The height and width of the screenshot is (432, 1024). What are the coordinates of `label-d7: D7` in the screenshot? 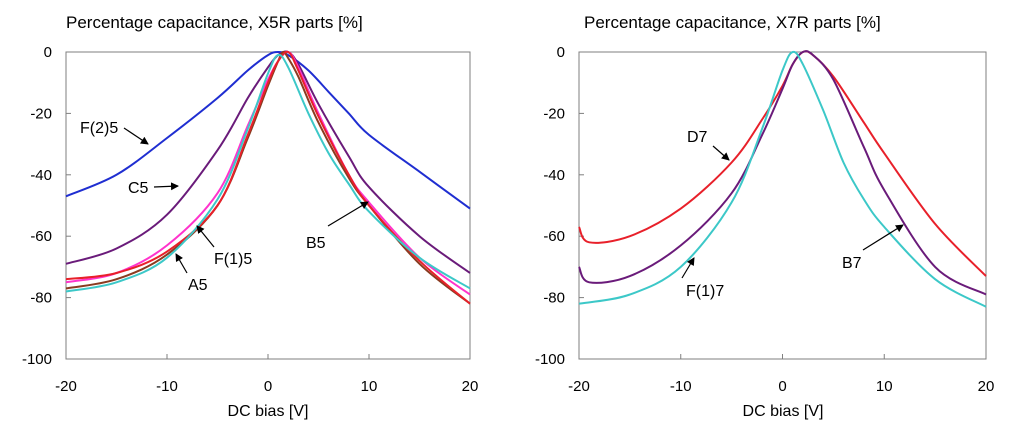 It's located at (697, 137).